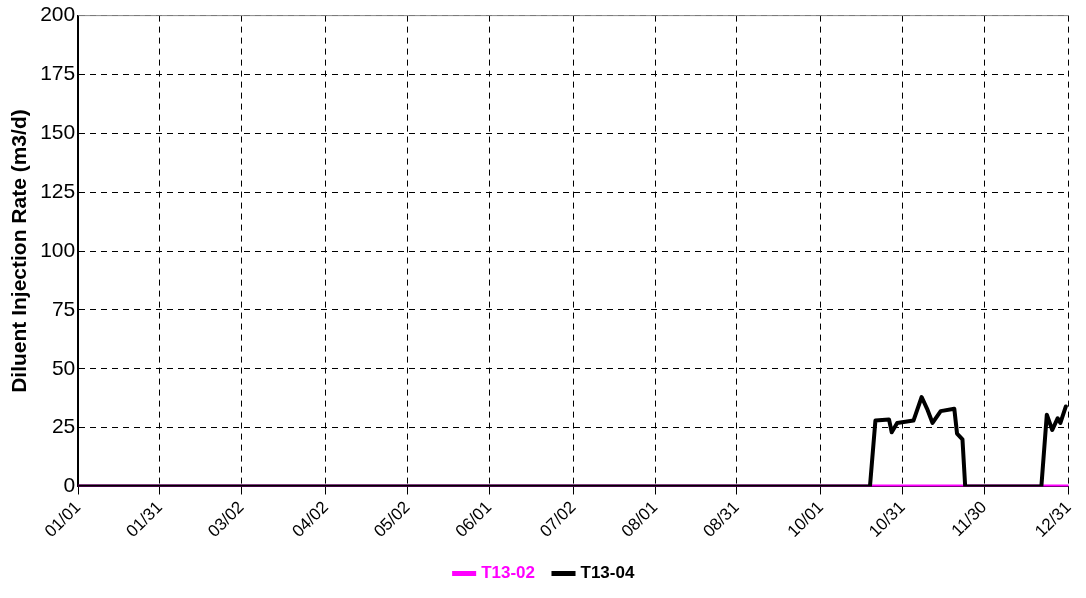 This screenshot has height=598, width=1086. Describe the element at coordinates (58, 132) in the screenshot. I see `y-tick-label: 150` at that location.